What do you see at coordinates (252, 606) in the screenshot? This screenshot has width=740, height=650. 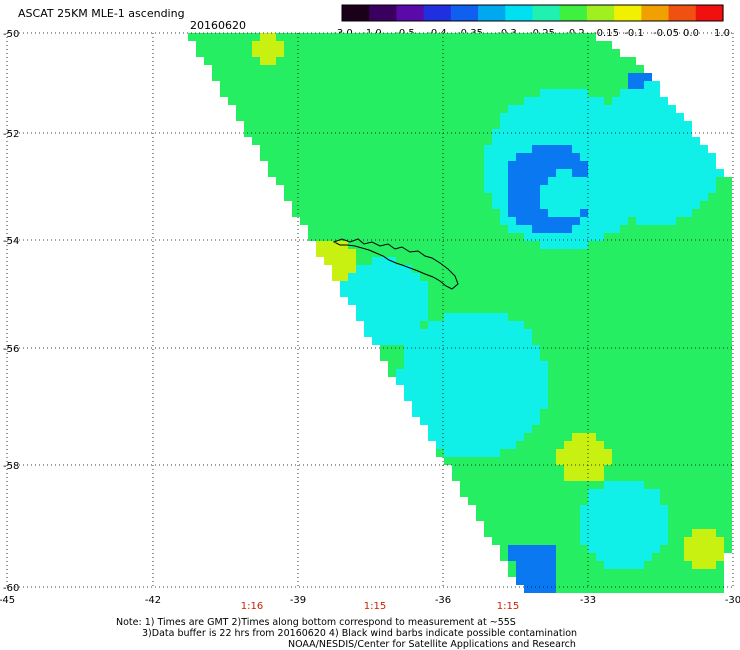 I see `time-label: 1:16` at bounding box center [252, 606].